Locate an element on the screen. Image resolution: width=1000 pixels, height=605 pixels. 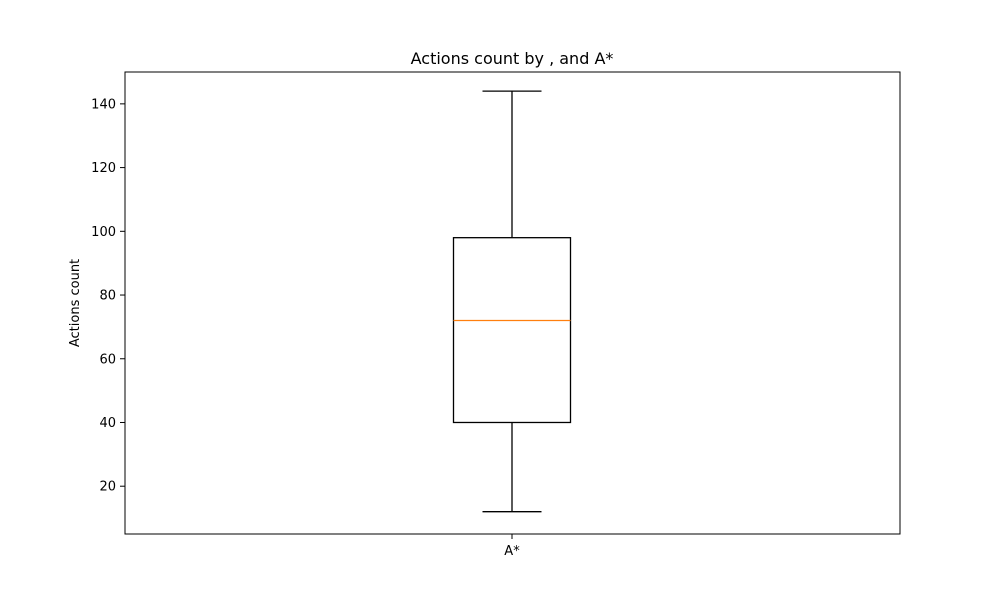
y-tick-label: 120 is located at coordinates (103, 168).